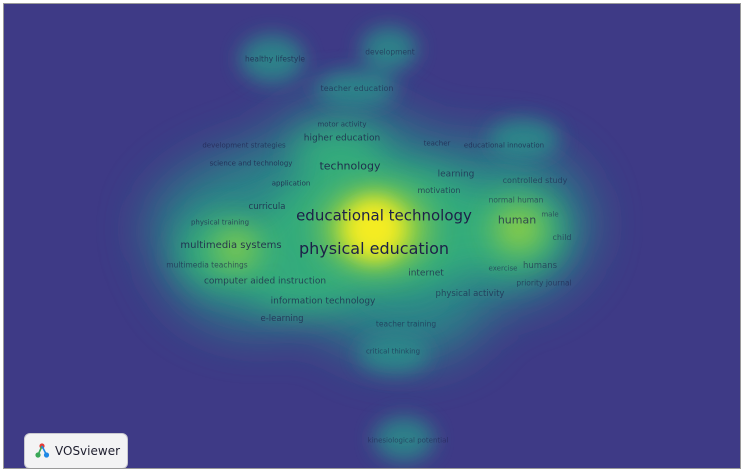  I want to click on term-label: e-learning, so click(282, 318).